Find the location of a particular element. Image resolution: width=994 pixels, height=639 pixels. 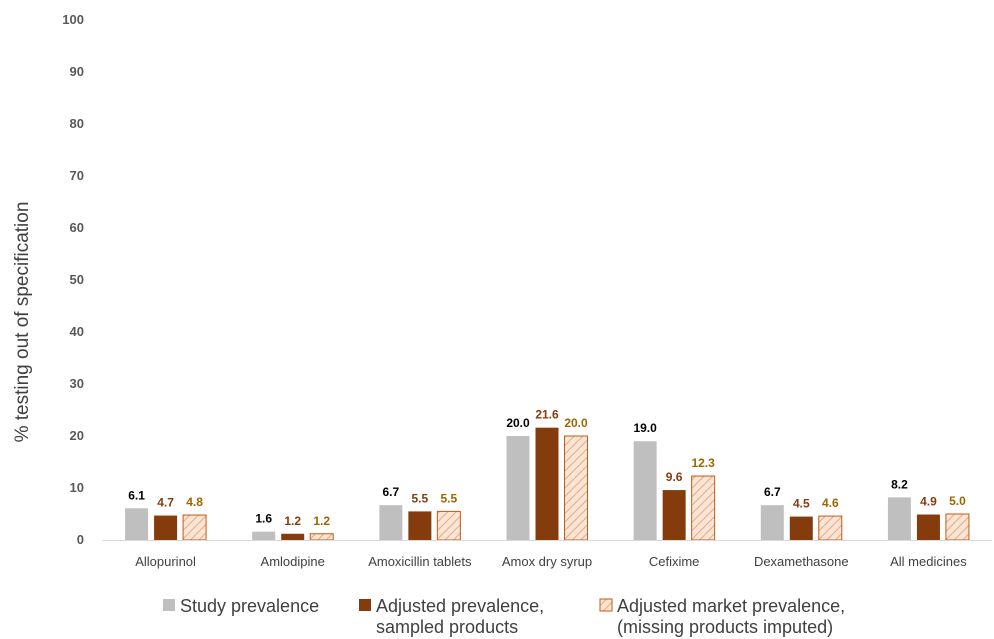

data-label: 19.0 is located at coordinates (645, 428).